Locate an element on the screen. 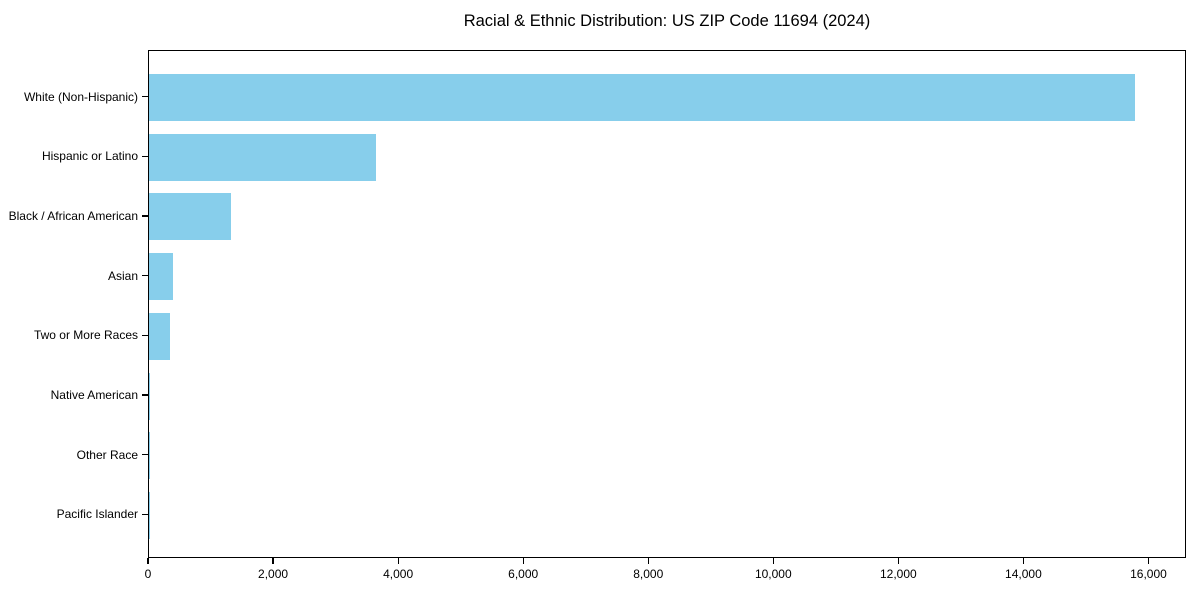 The width and height of the screenshot is (1200, 600). x-axis-tick-label: 16,000 is located at coordinates (1148, 574).